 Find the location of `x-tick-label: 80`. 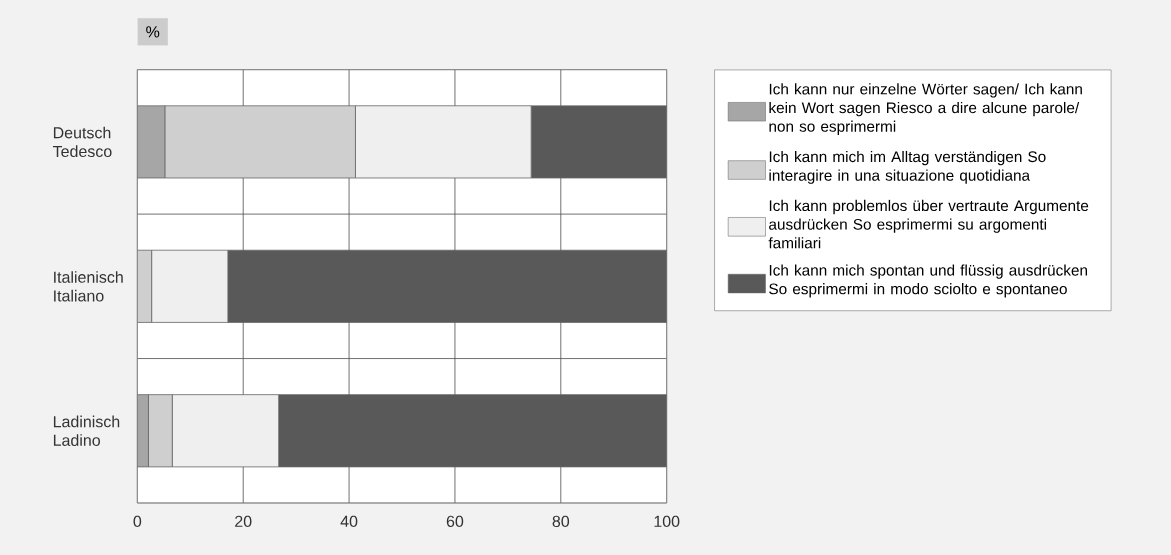

x-tick-label: 80 is located at coordinates (561, 521).